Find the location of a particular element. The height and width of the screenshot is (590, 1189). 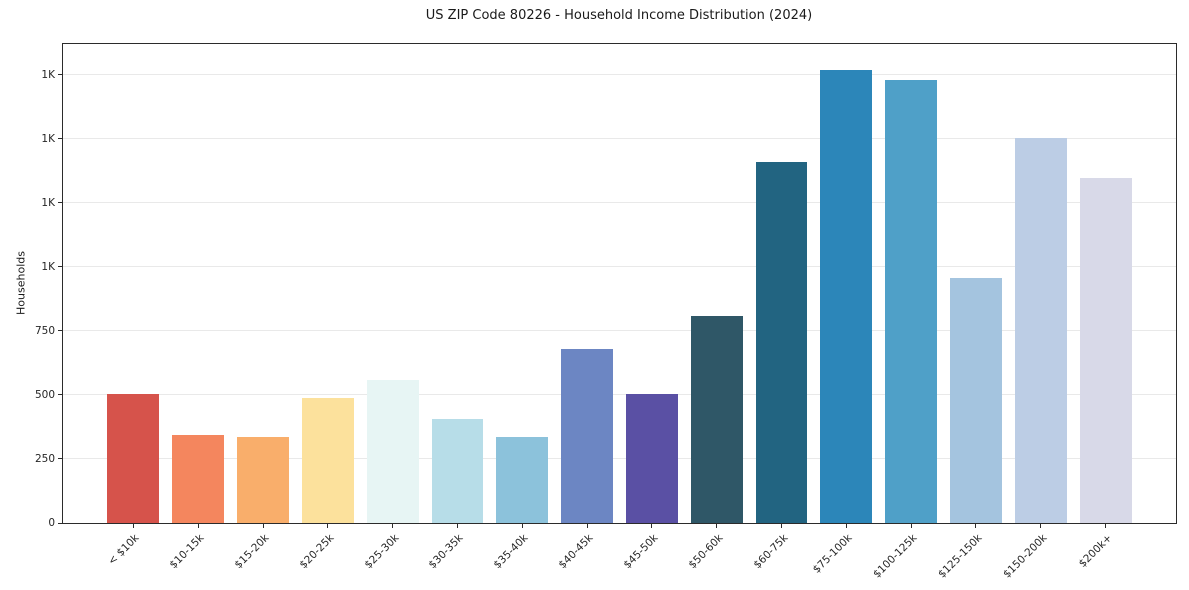

x-tick-label: $20-25k is located at coordinates (317, 552).